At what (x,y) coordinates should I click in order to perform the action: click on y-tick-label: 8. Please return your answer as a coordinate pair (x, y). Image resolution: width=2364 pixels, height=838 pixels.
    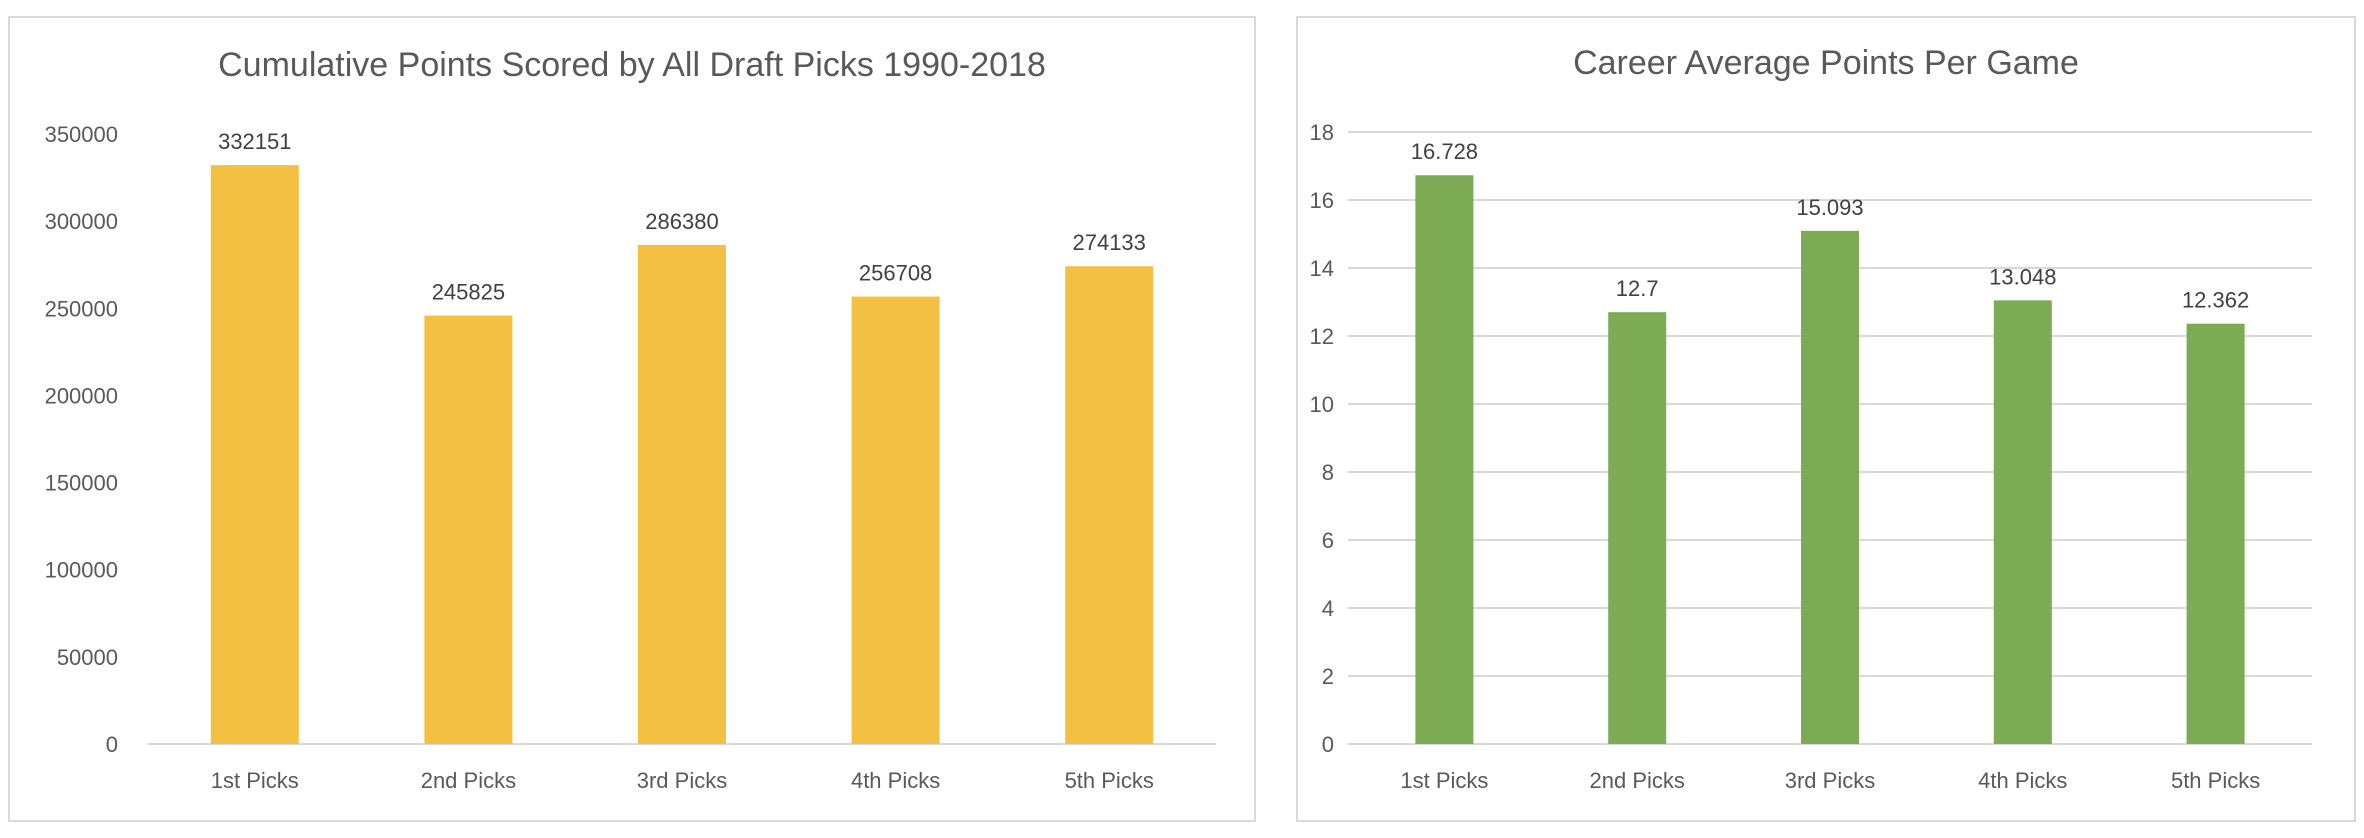
    Looking at the image, I should click on (1328, 472).